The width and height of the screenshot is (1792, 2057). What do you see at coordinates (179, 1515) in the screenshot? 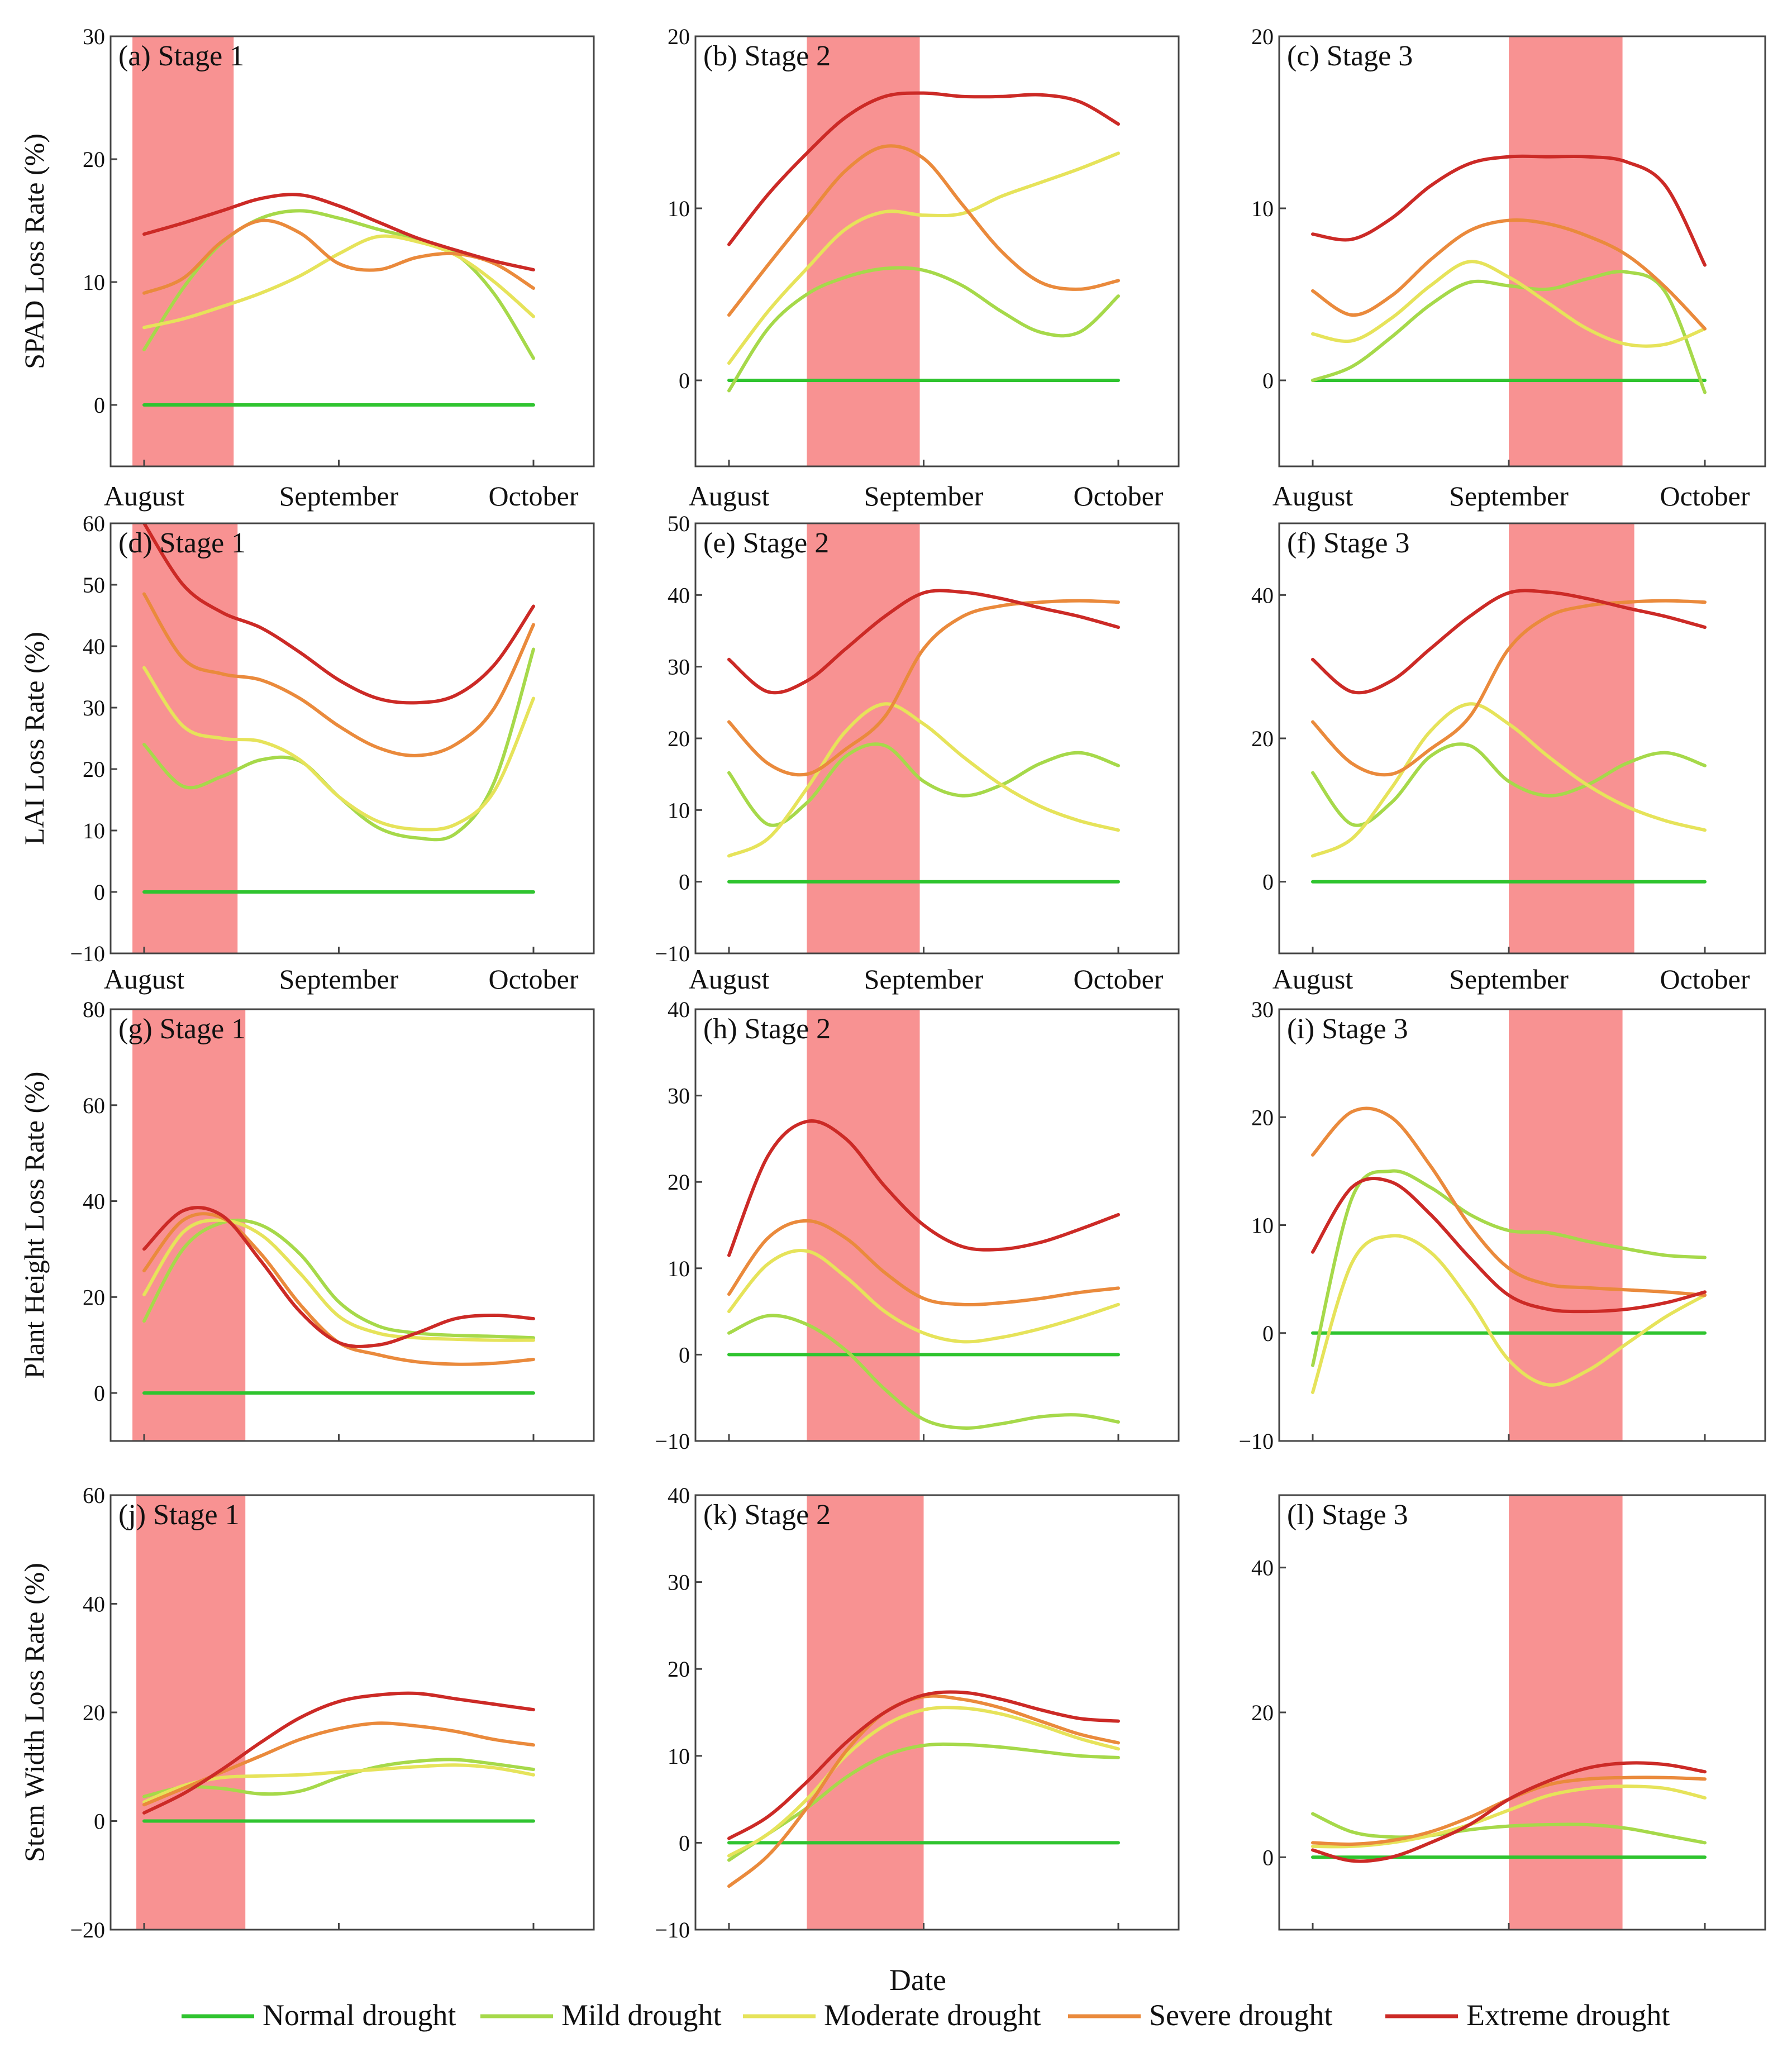
I see `panel-title: (j) Stage 1` at bounding box center [179, 1515].